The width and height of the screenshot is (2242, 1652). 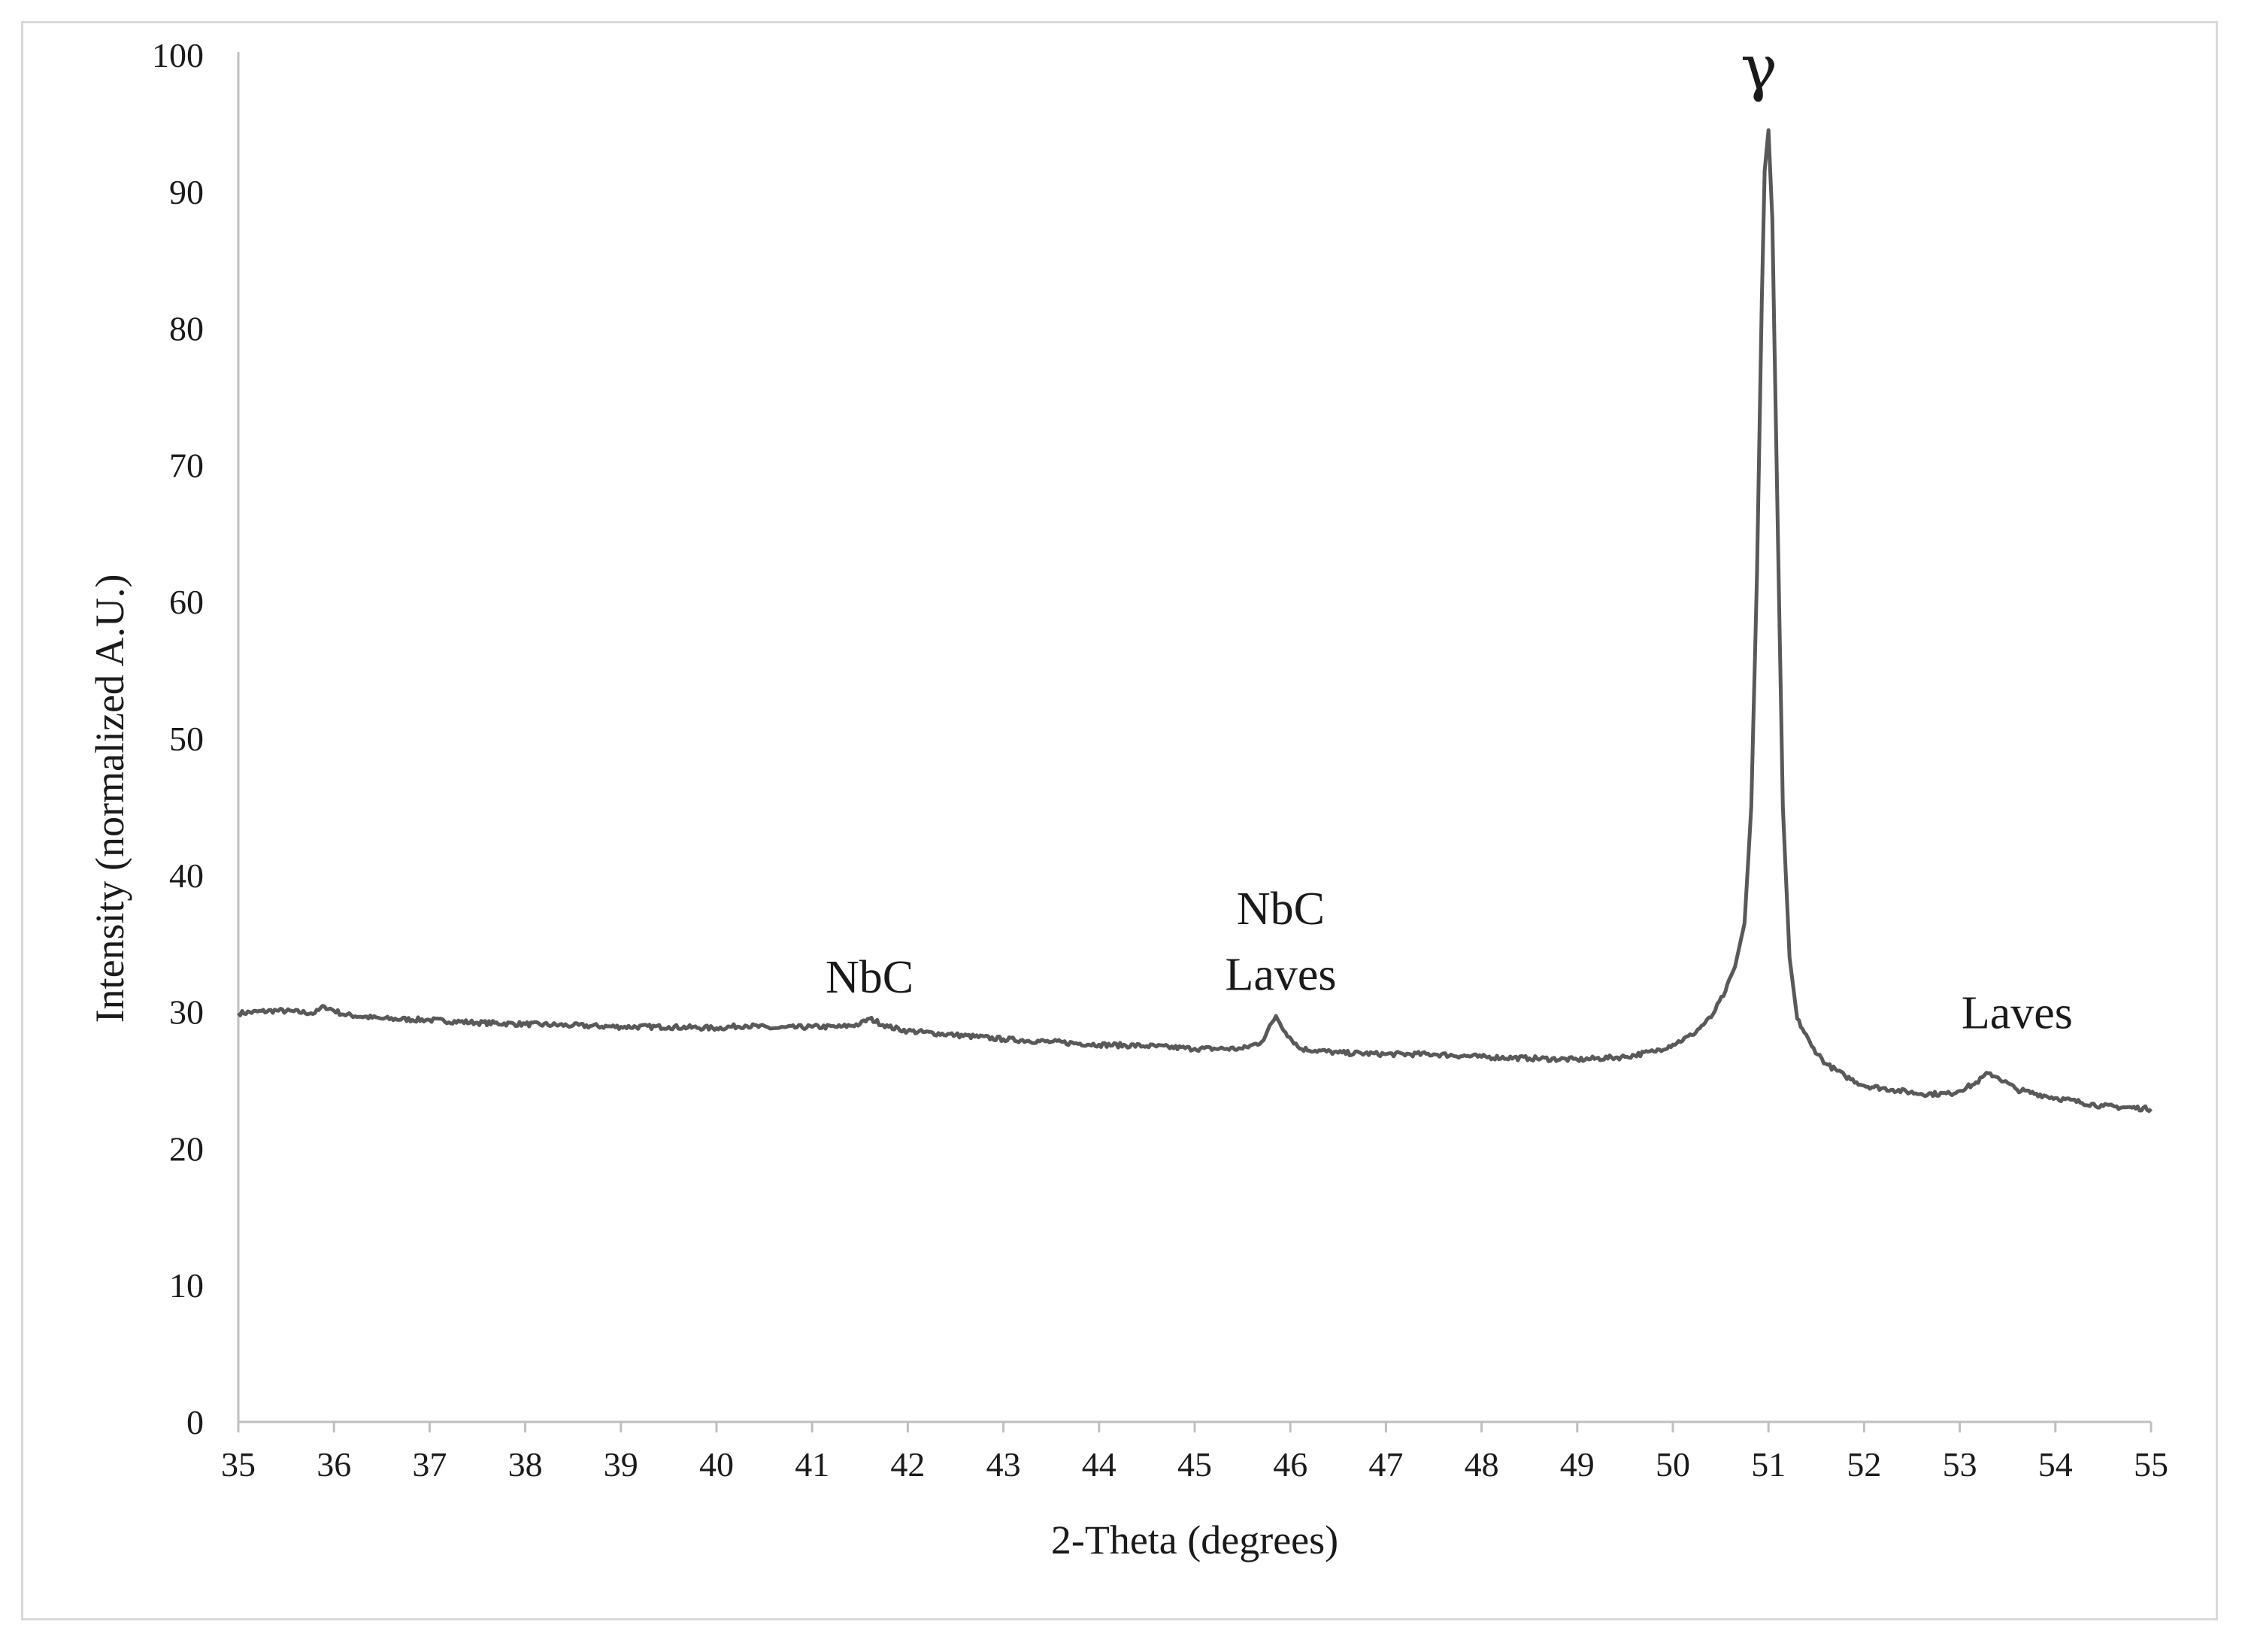 What do you see at coordinates (716, 1464) in the screenshot?
I see `x-tick-label: 40` at bounding box center [716, 1464].